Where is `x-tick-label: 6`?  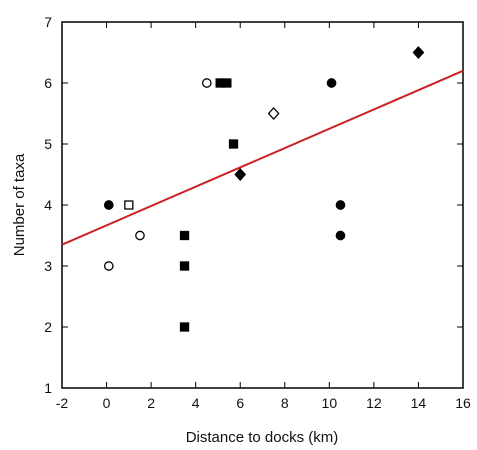 x-tick-label: 6 is located at coordinates (240, 403).